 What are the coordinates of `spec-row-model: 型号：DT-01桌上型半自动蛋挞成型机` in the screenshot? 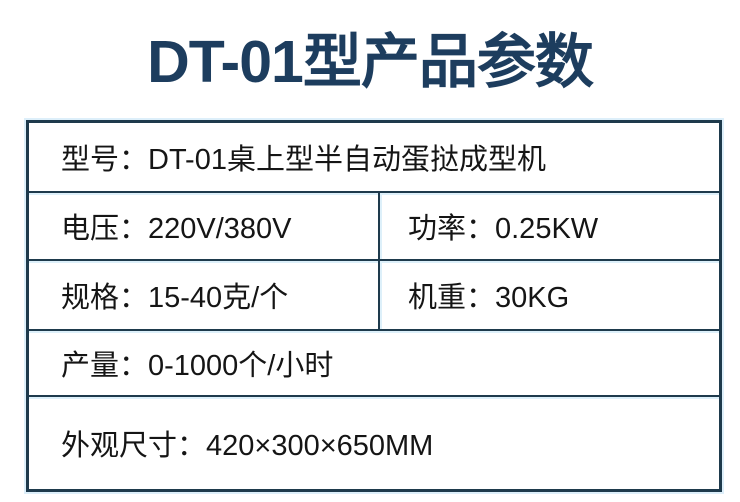 It's located at (374, 158).